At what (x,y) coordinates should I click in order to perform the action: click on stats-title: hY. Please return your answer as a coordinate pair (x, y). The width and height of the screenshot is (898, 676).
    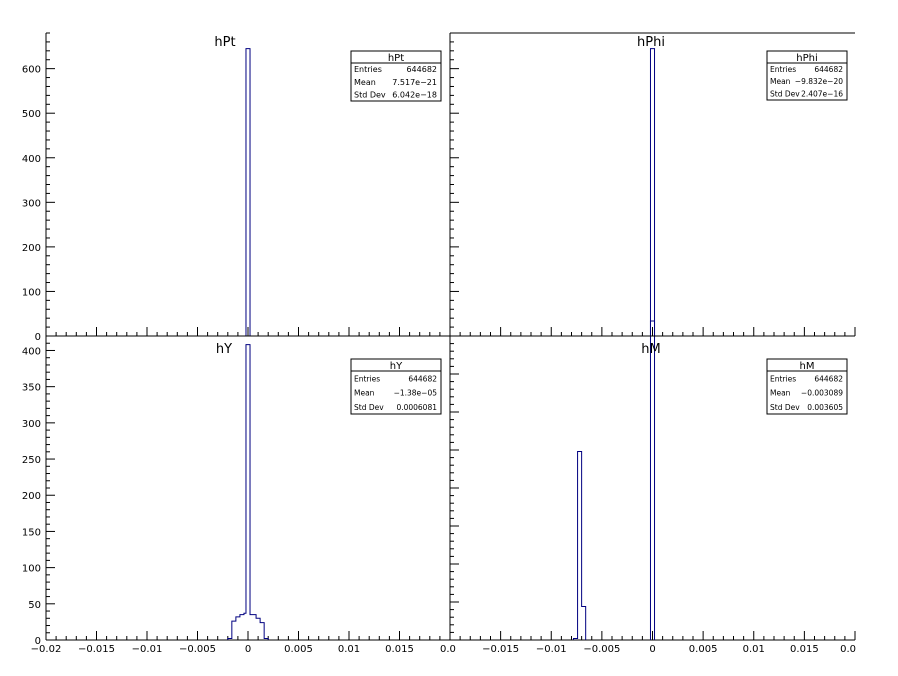
    Looking at the image, I should click on (396, 366).